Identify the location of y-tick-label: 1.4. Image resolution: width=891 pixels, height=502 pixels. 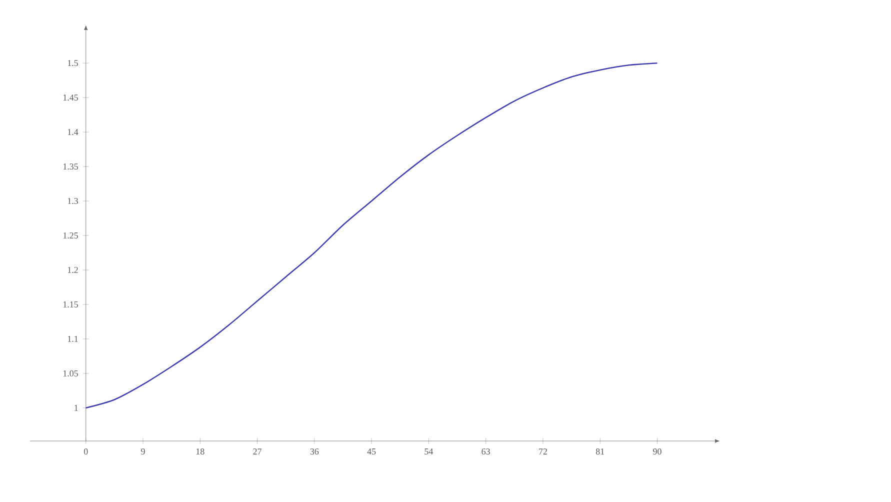
(73, 132).